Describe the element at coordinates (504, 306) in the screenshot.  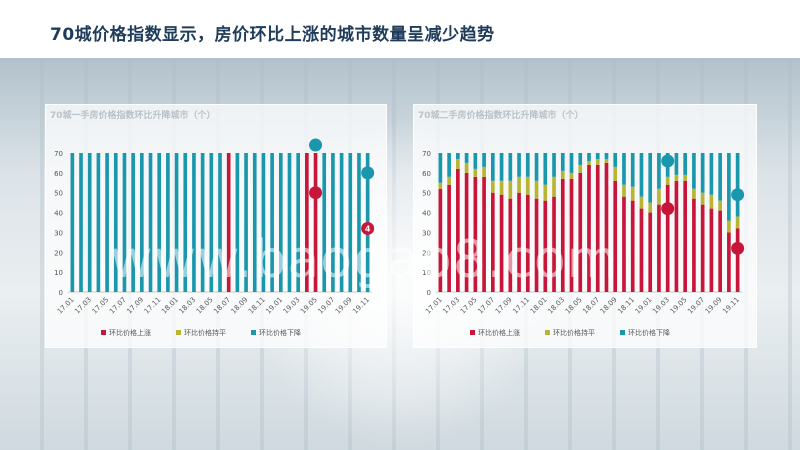
I see `x-tick-label: 17.09` at that location.